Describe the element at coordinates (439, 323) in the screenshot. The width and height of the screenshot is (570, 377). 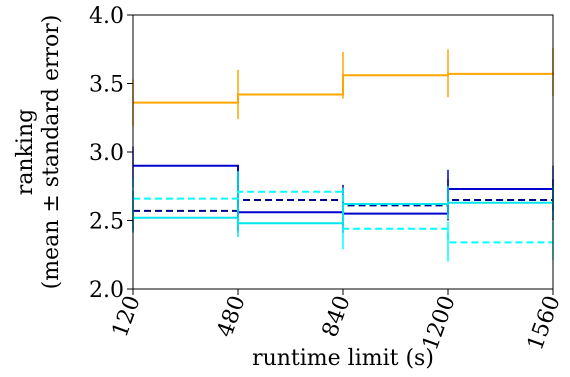
I see `x-tick-label: 1200` at that location.